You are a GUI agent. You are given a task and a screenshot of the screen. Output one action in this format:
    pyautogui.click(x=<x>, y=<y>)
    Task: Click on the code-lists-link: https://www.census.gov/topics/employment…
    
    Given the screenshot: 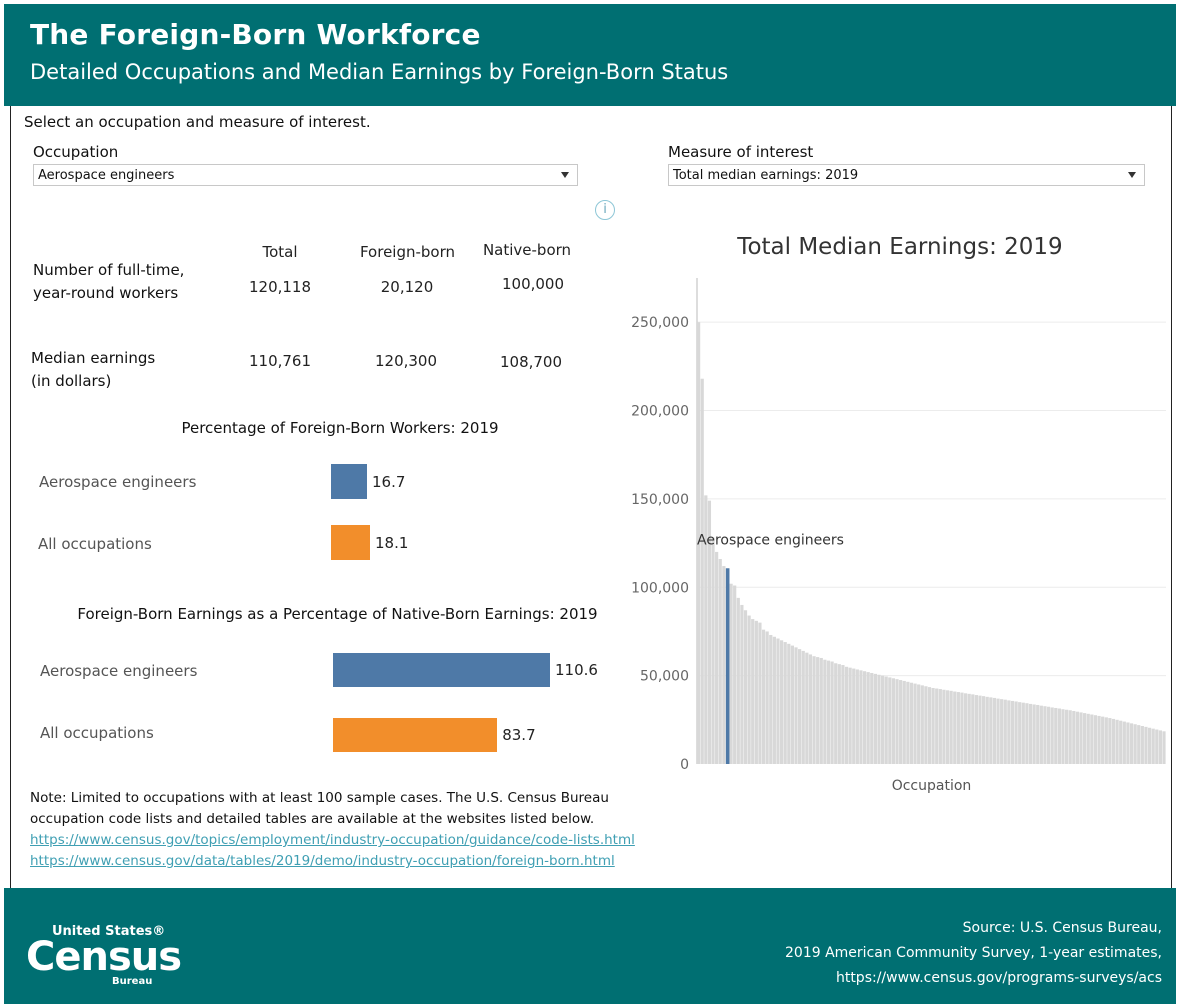 What is the action you would take?
    pyautogui.click(x=332, y=840)
    